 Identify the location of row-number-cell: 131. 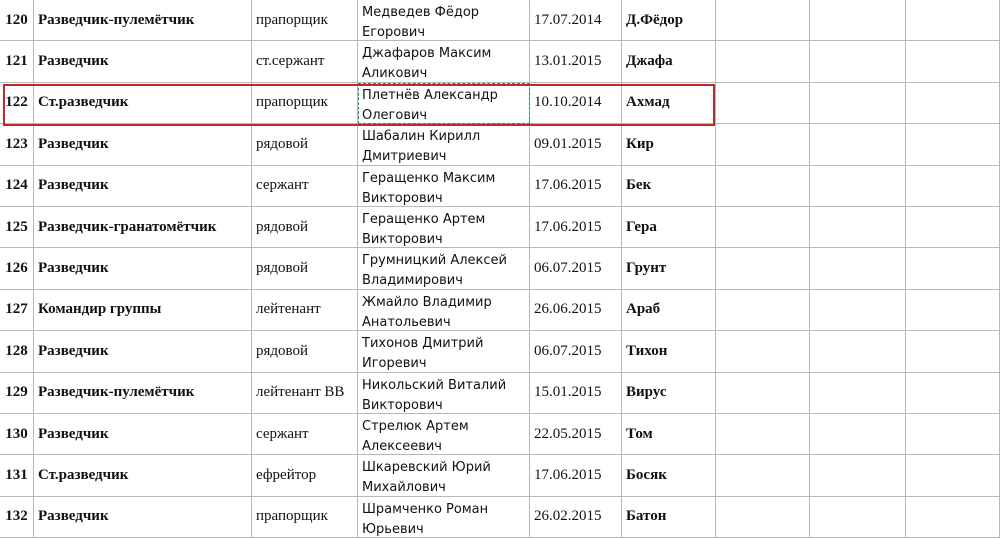
(17, 476).